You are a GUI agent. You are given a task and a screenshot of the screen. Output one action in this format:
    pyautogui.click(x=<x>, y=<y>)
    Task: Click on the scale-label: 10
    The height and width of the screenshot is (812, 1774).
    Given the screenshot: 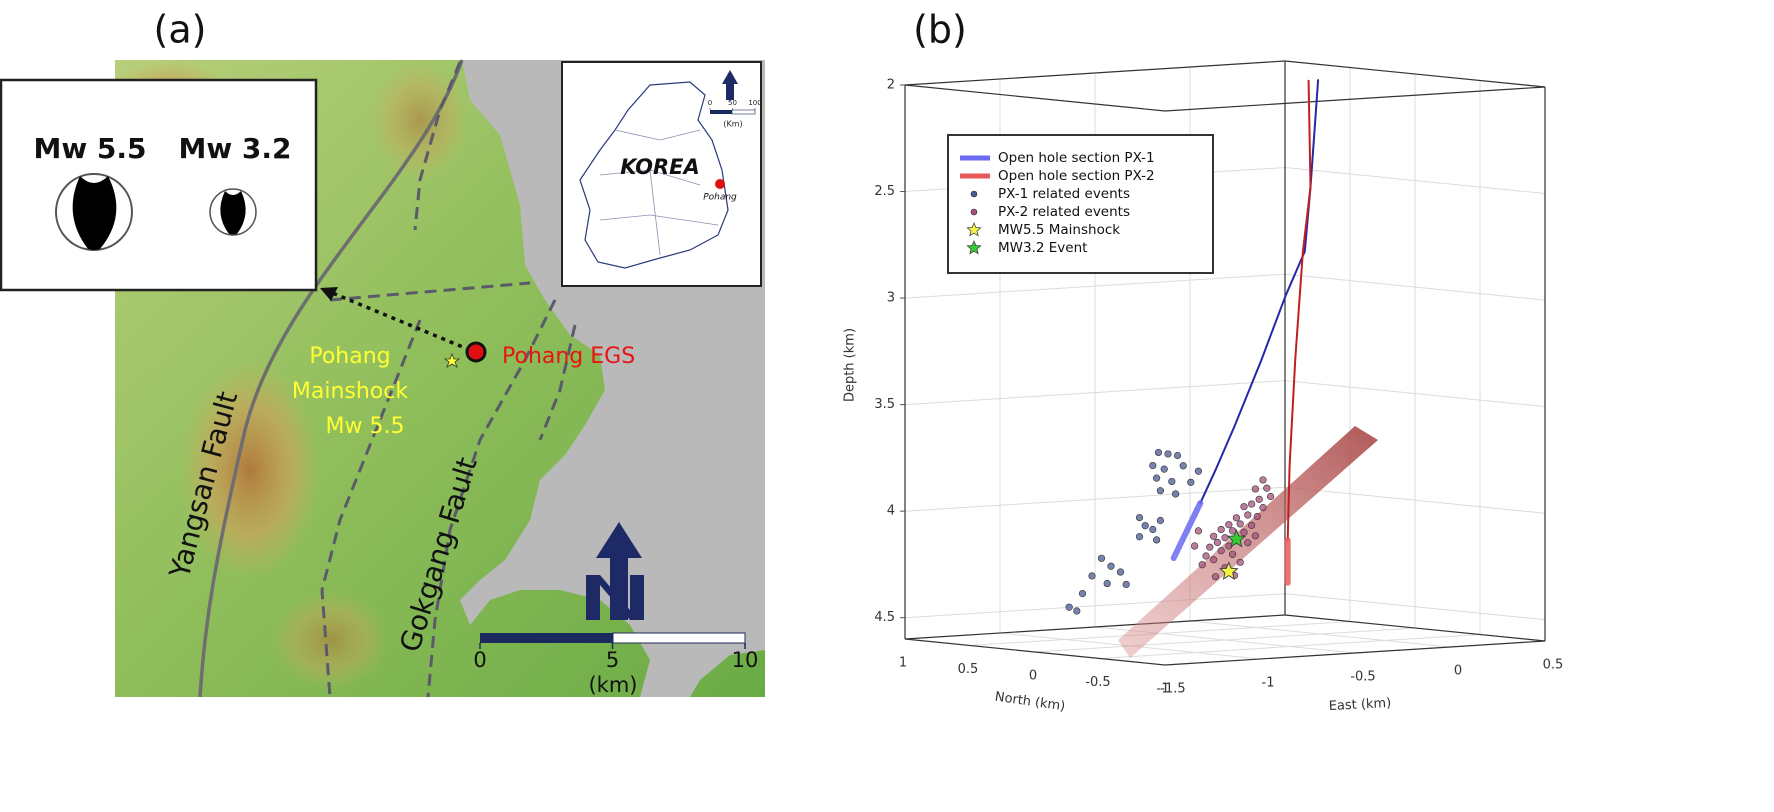 What is the action you would take?
    pyautogui.click(x=745, y=660)
    